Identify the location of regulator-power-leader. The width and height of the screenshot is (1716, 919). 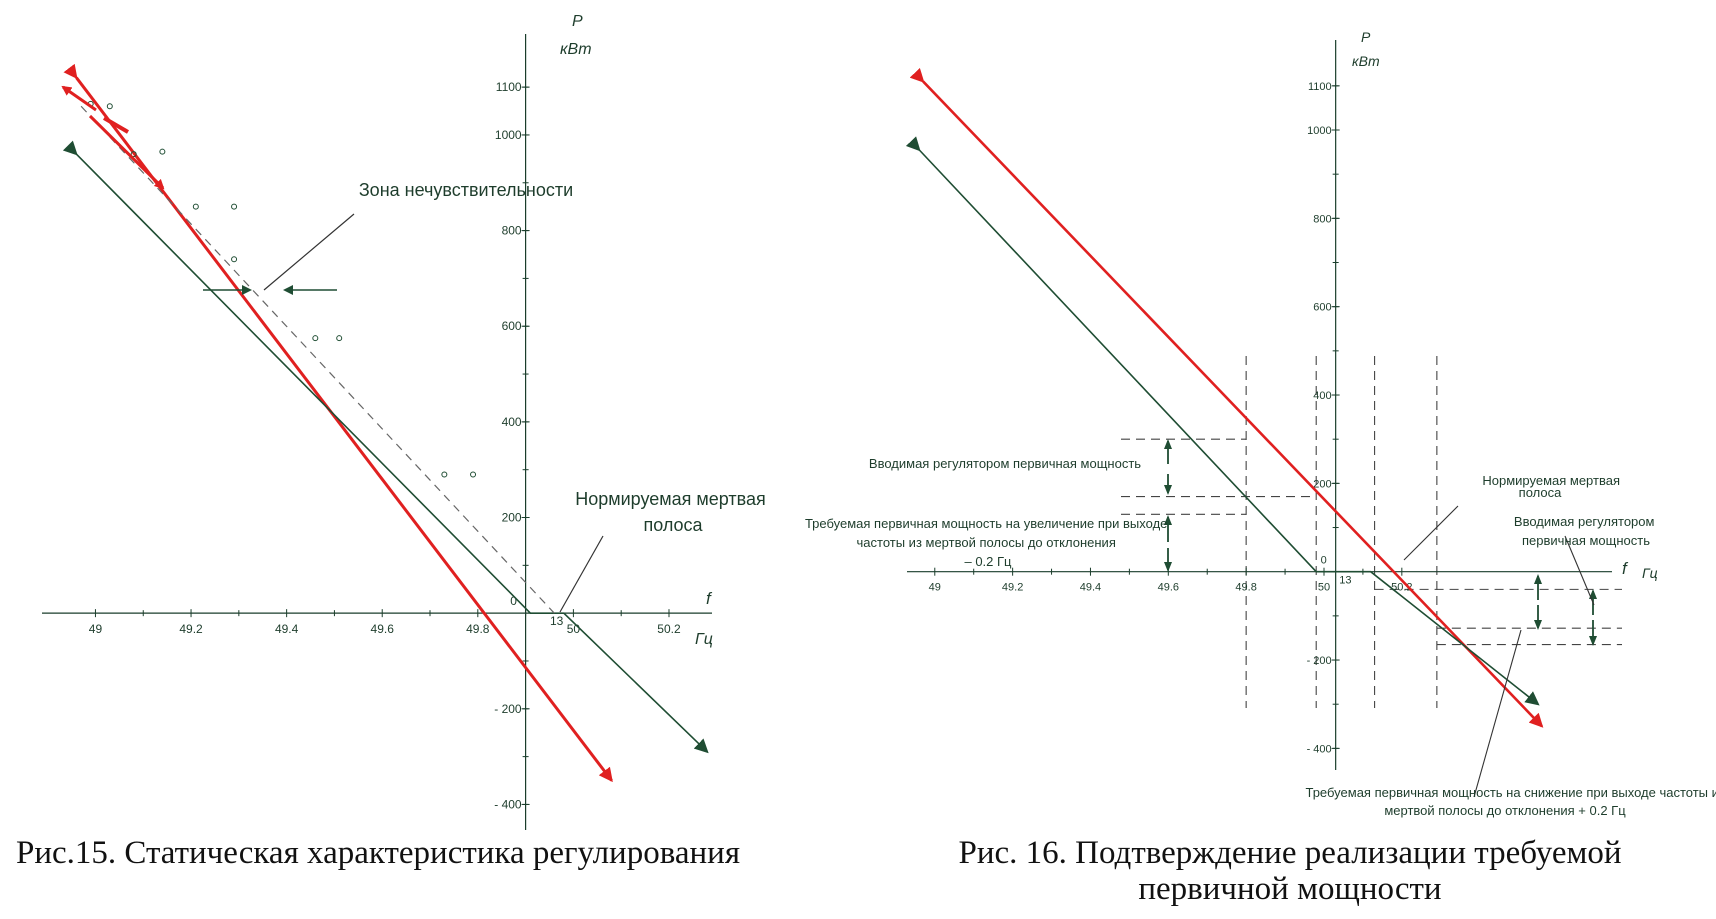
(1579, 570).